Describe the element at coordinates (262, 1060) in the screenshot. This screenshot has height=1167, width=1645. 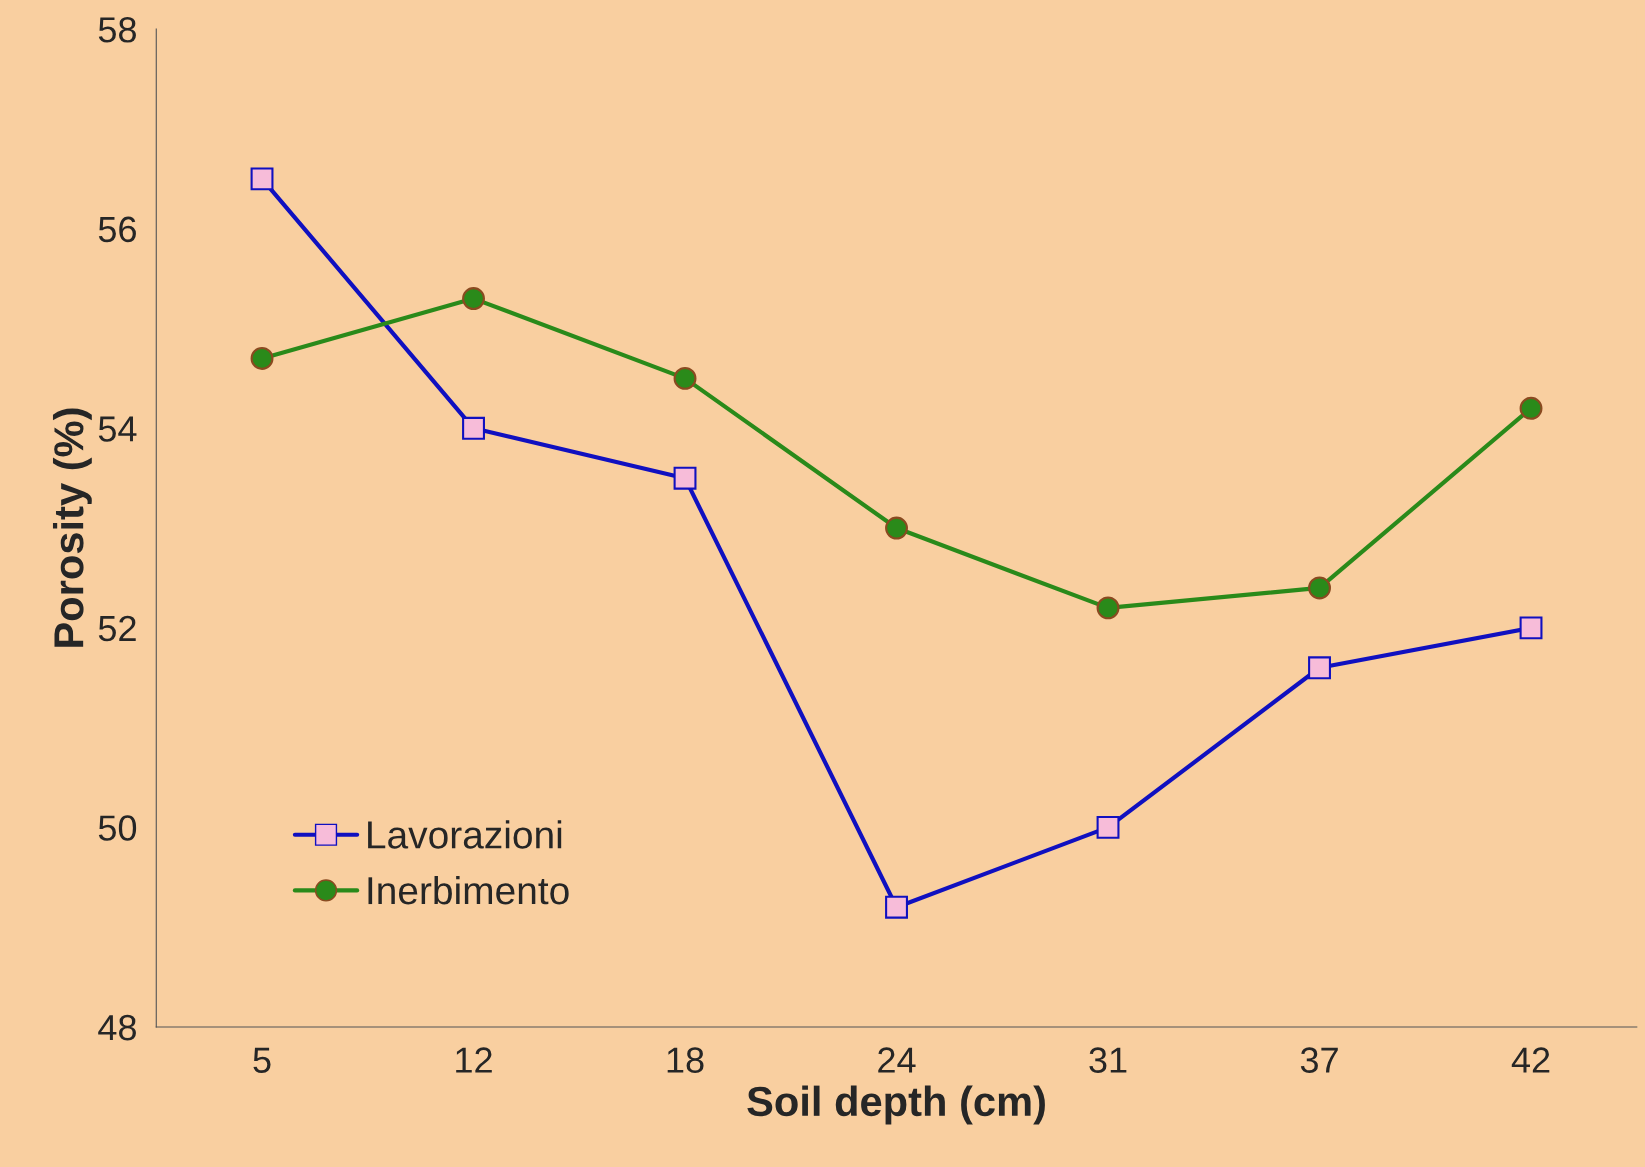
I see `x-tick-label: 5` at that location.